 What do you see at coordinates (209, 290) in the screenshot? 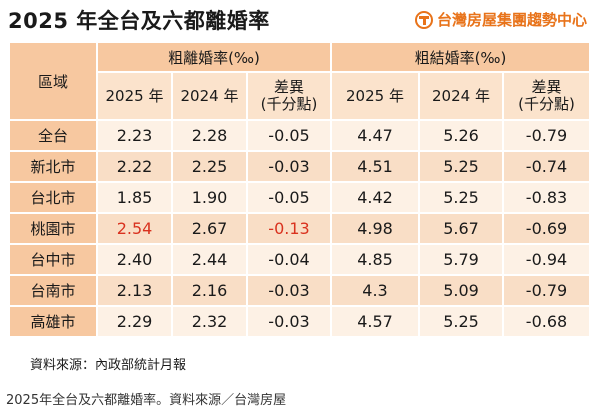
I see `value-cell: 2.16` at bounding box center [209, 290].